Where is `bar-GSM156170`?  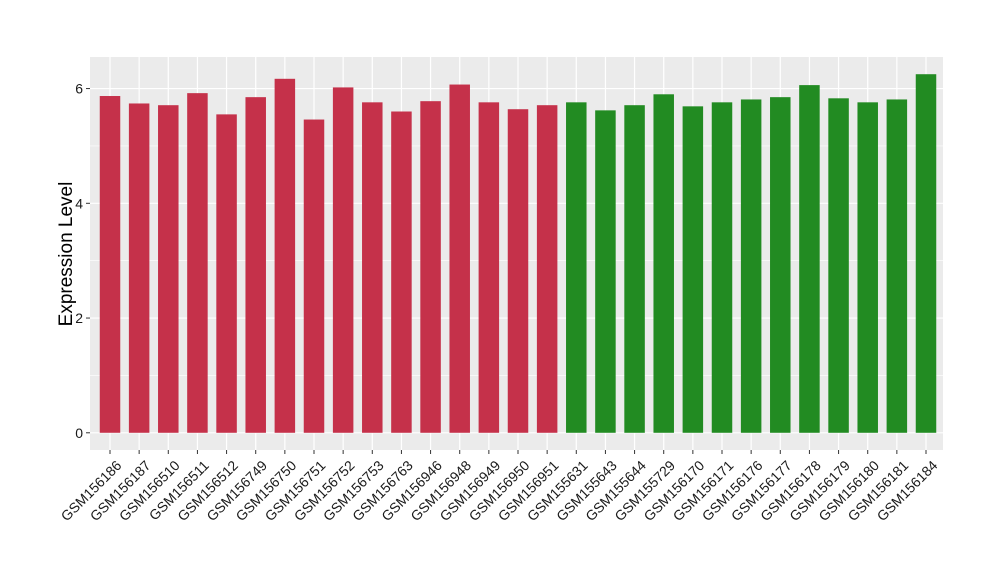
bar-GSM156170 is located at coordinates (693, 269).